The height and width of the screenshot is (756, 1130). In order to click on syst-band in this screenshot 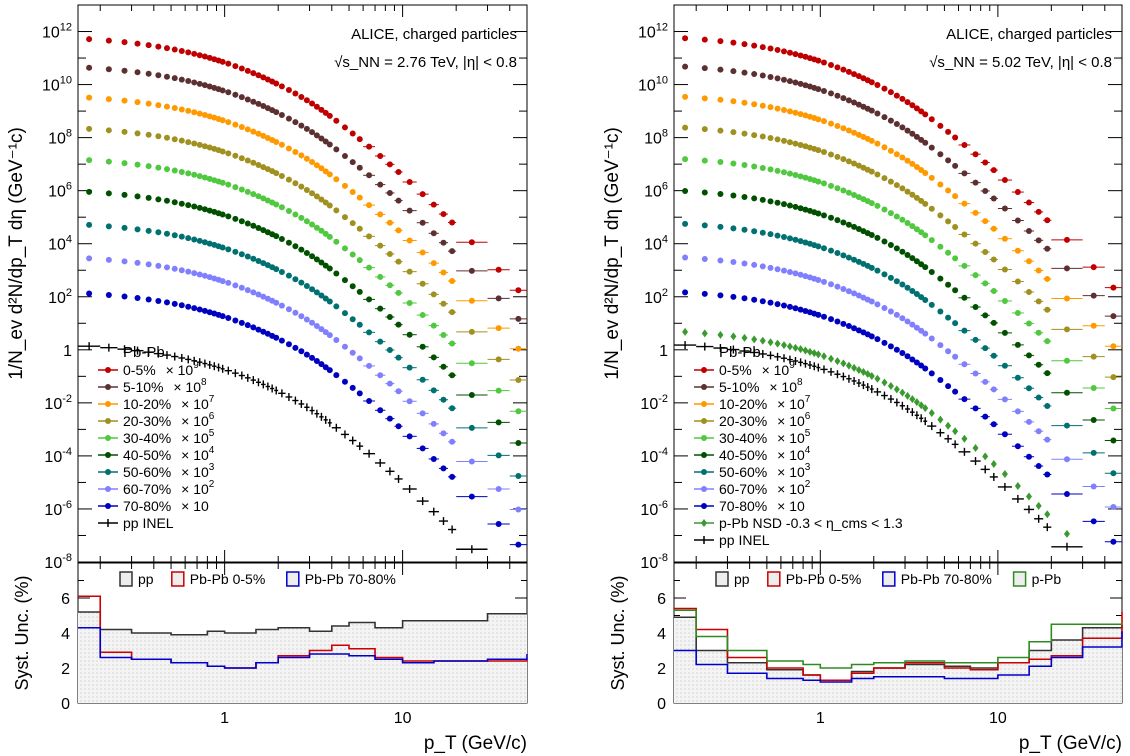, I will do `click(898, 660)`.